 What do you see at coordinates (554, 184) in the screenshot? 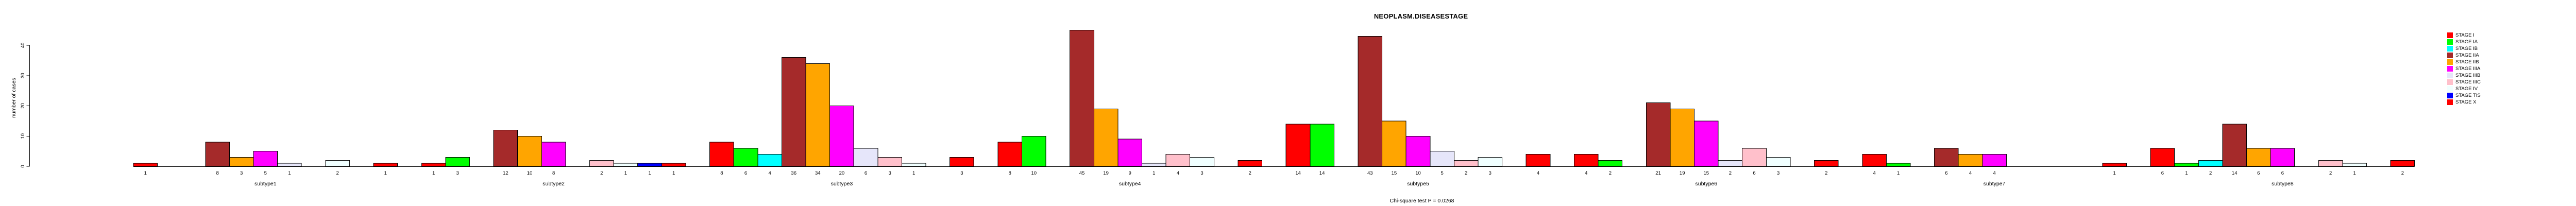
I see `category-label: subtype2` at bounding box center [554, 184].